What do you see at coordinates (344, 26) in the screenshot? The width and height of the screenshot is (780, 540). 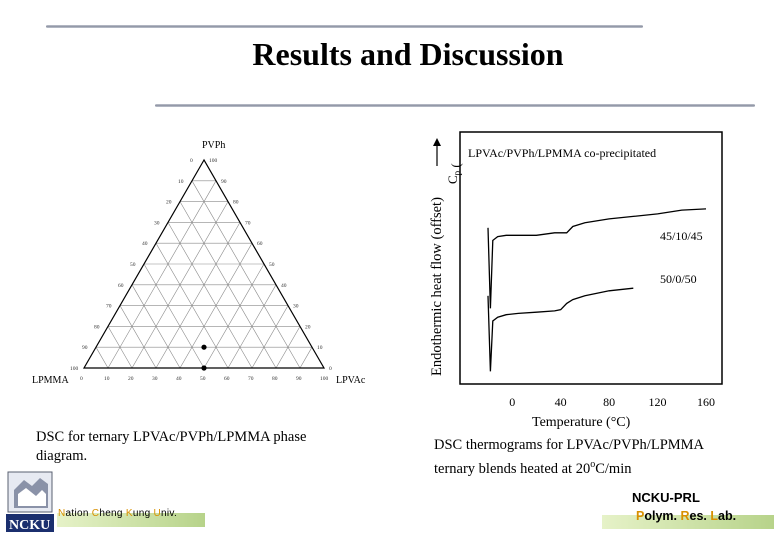 I see `top-rule` at bounding box center [344, 26].